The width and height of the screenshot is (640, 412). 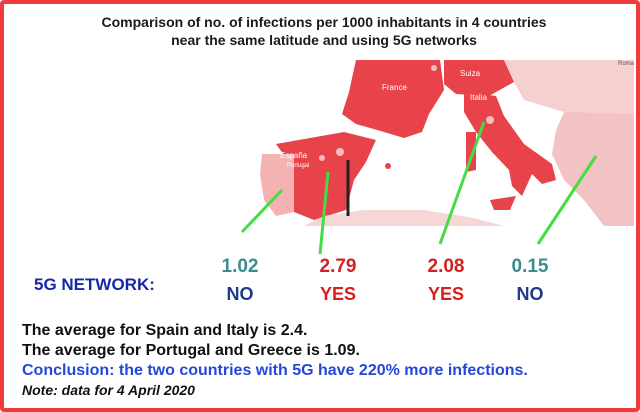 What do you see at coordinates (294, 155) in the screenshot?
I see `map-label-spain: España` at bounding box center [294, 155].